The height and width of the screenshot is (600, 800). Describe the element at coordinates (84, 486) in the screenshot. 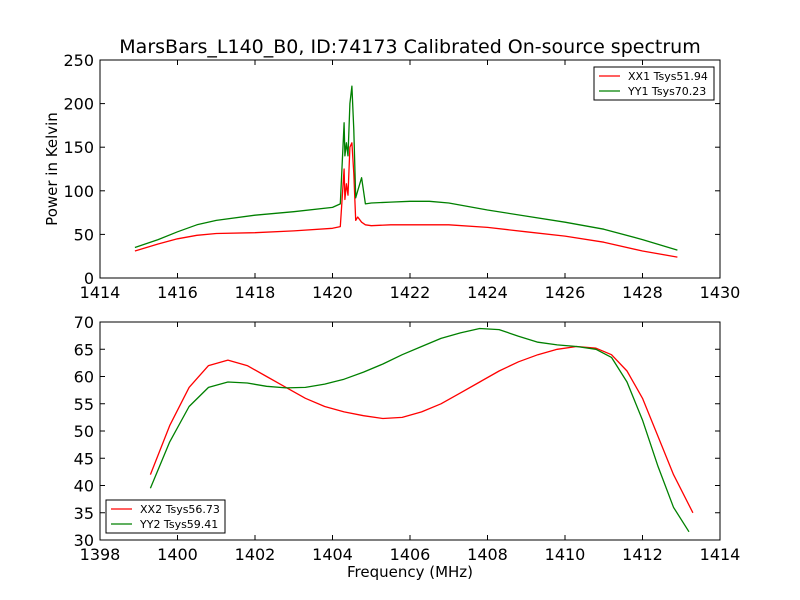

I see `y-tick-label: 40` at that location.